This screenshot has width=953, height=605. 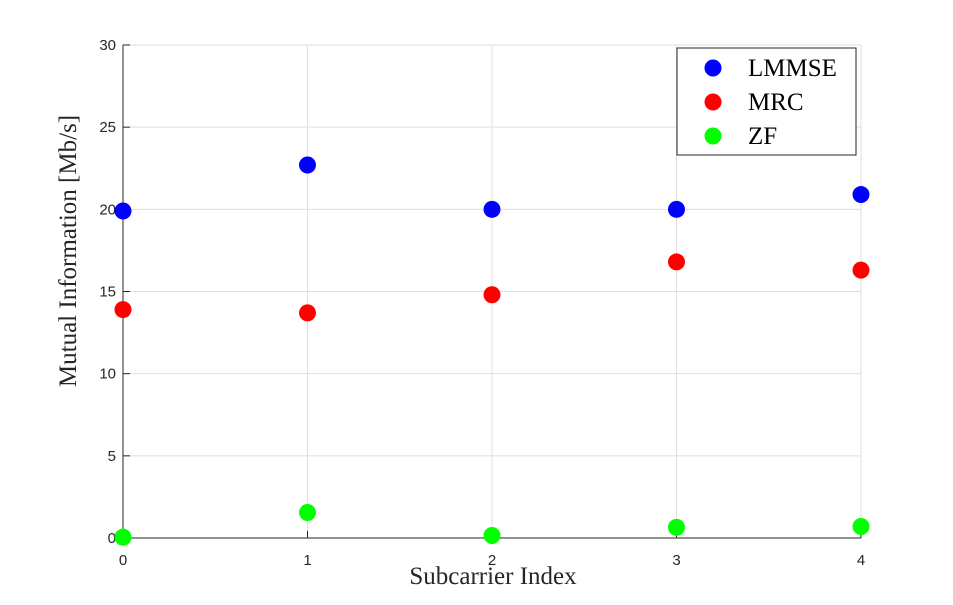 I want to click on y-tick-label: 15, so click(x=107, y=292).